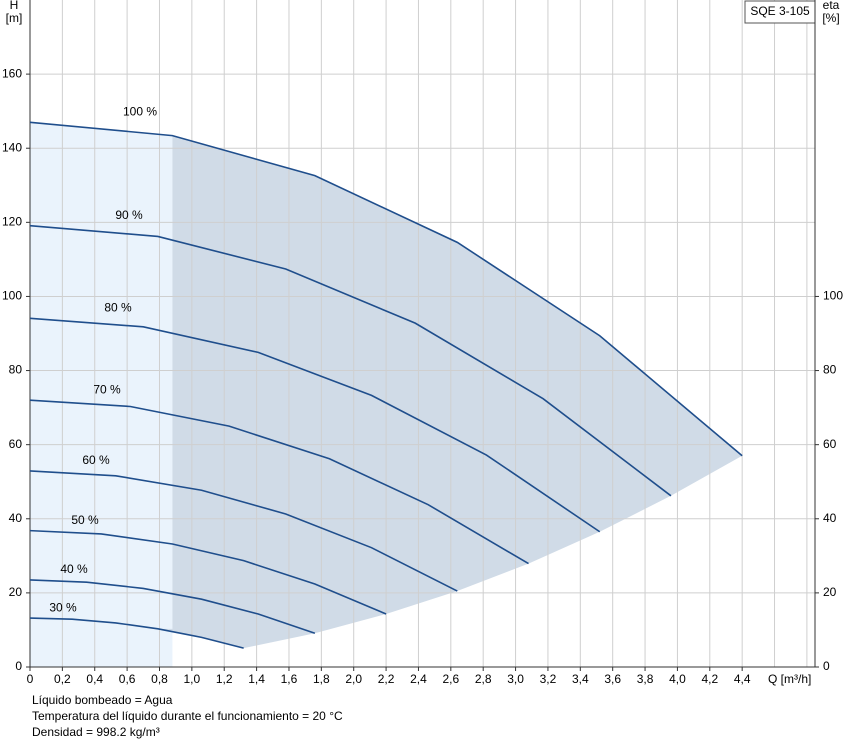 This screenshot has height=747, width=847. Describe the element at coordinates (129, 215) in the screenshot. I see `curve-label: 90 %` at that location.